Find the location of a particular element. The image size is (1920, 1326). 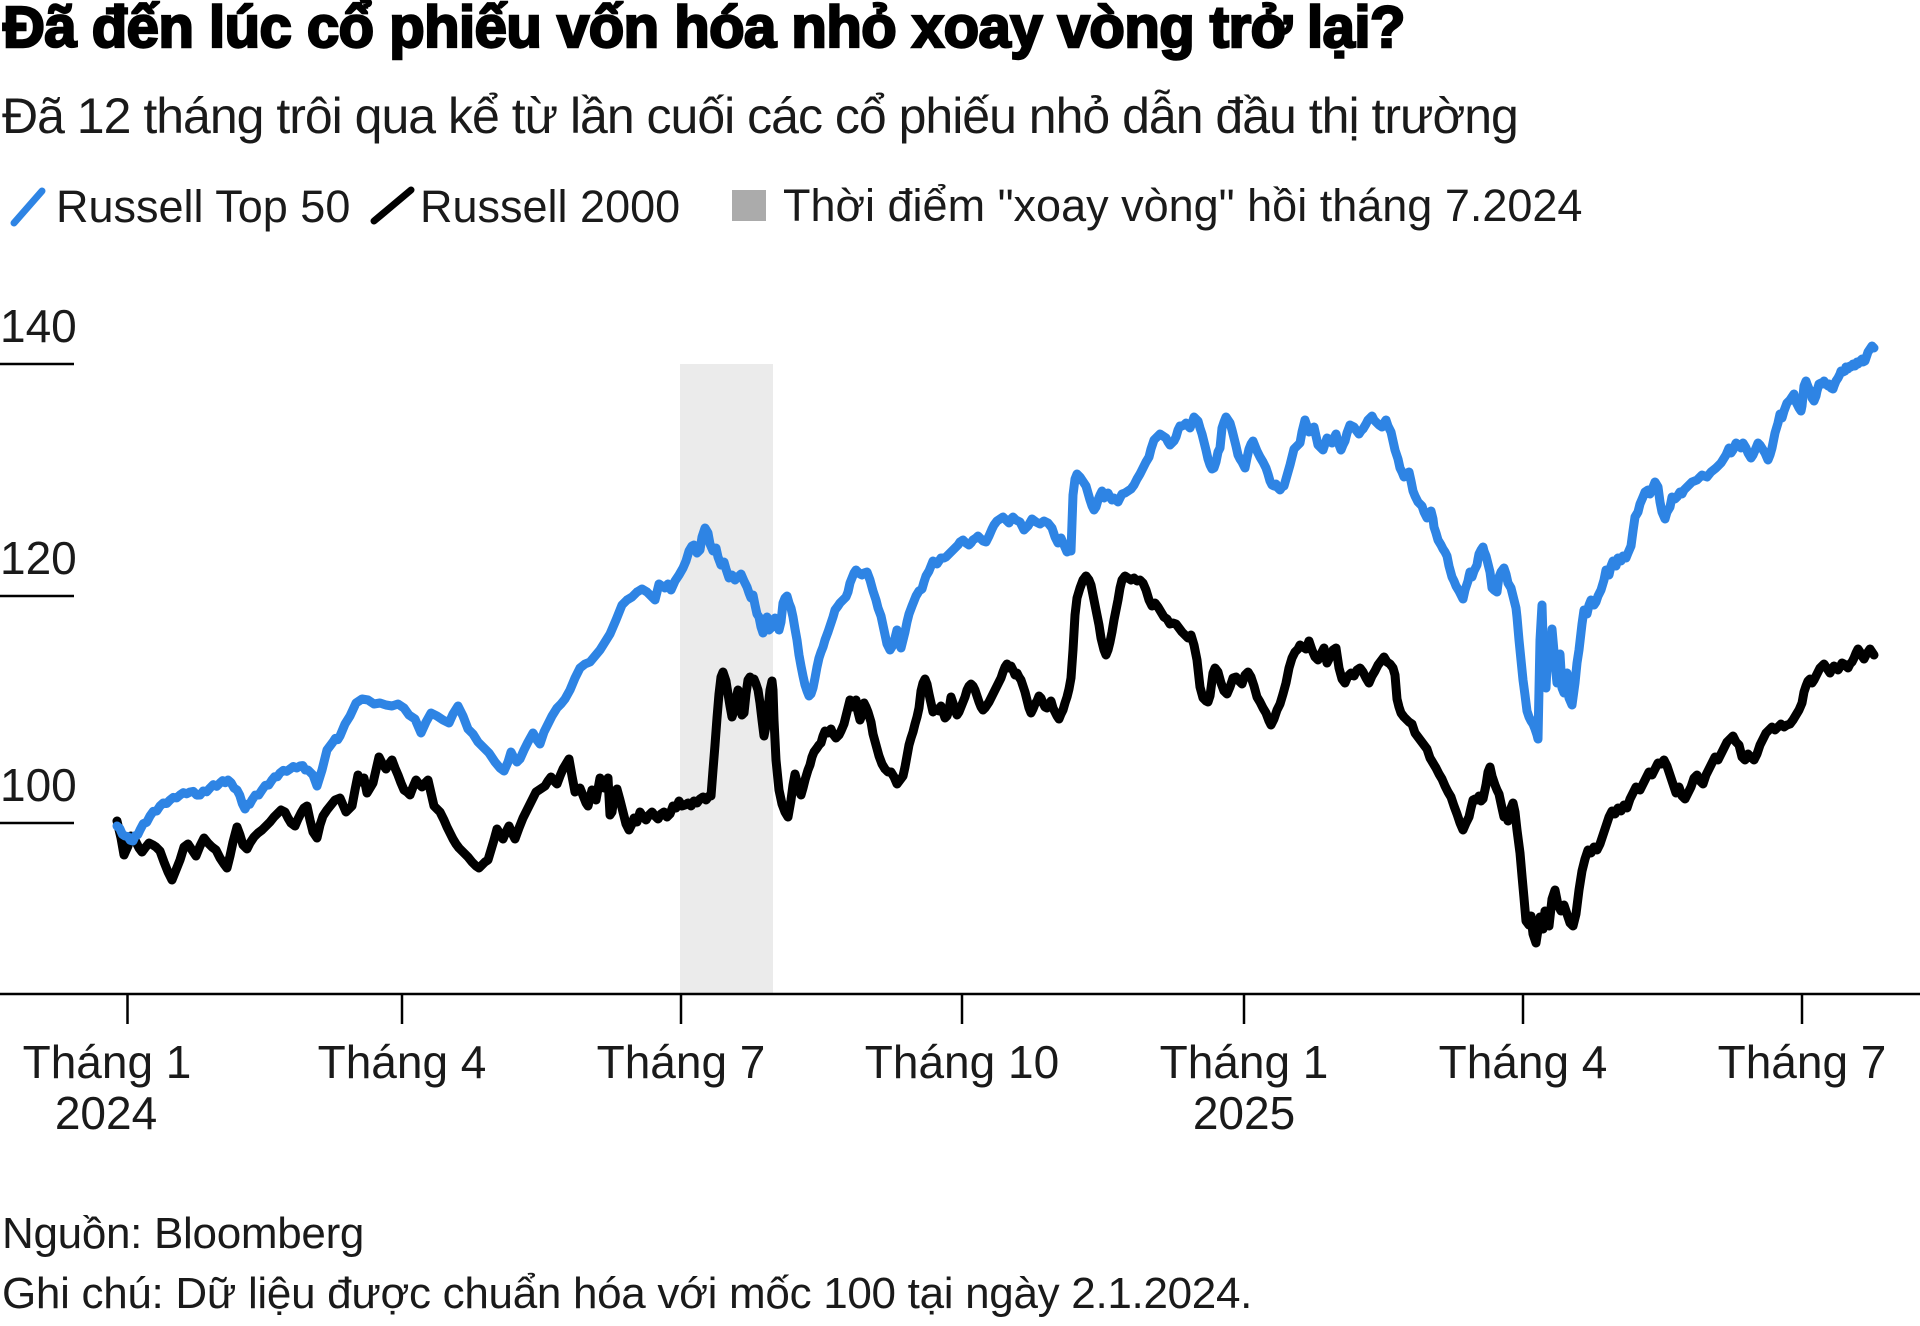

svg-text:Thời điểm "xoay vòng" hồi thán: Thời điểm "xoay vòng" hồi tháng 7.2024 is located at coordinates (1182, 205).